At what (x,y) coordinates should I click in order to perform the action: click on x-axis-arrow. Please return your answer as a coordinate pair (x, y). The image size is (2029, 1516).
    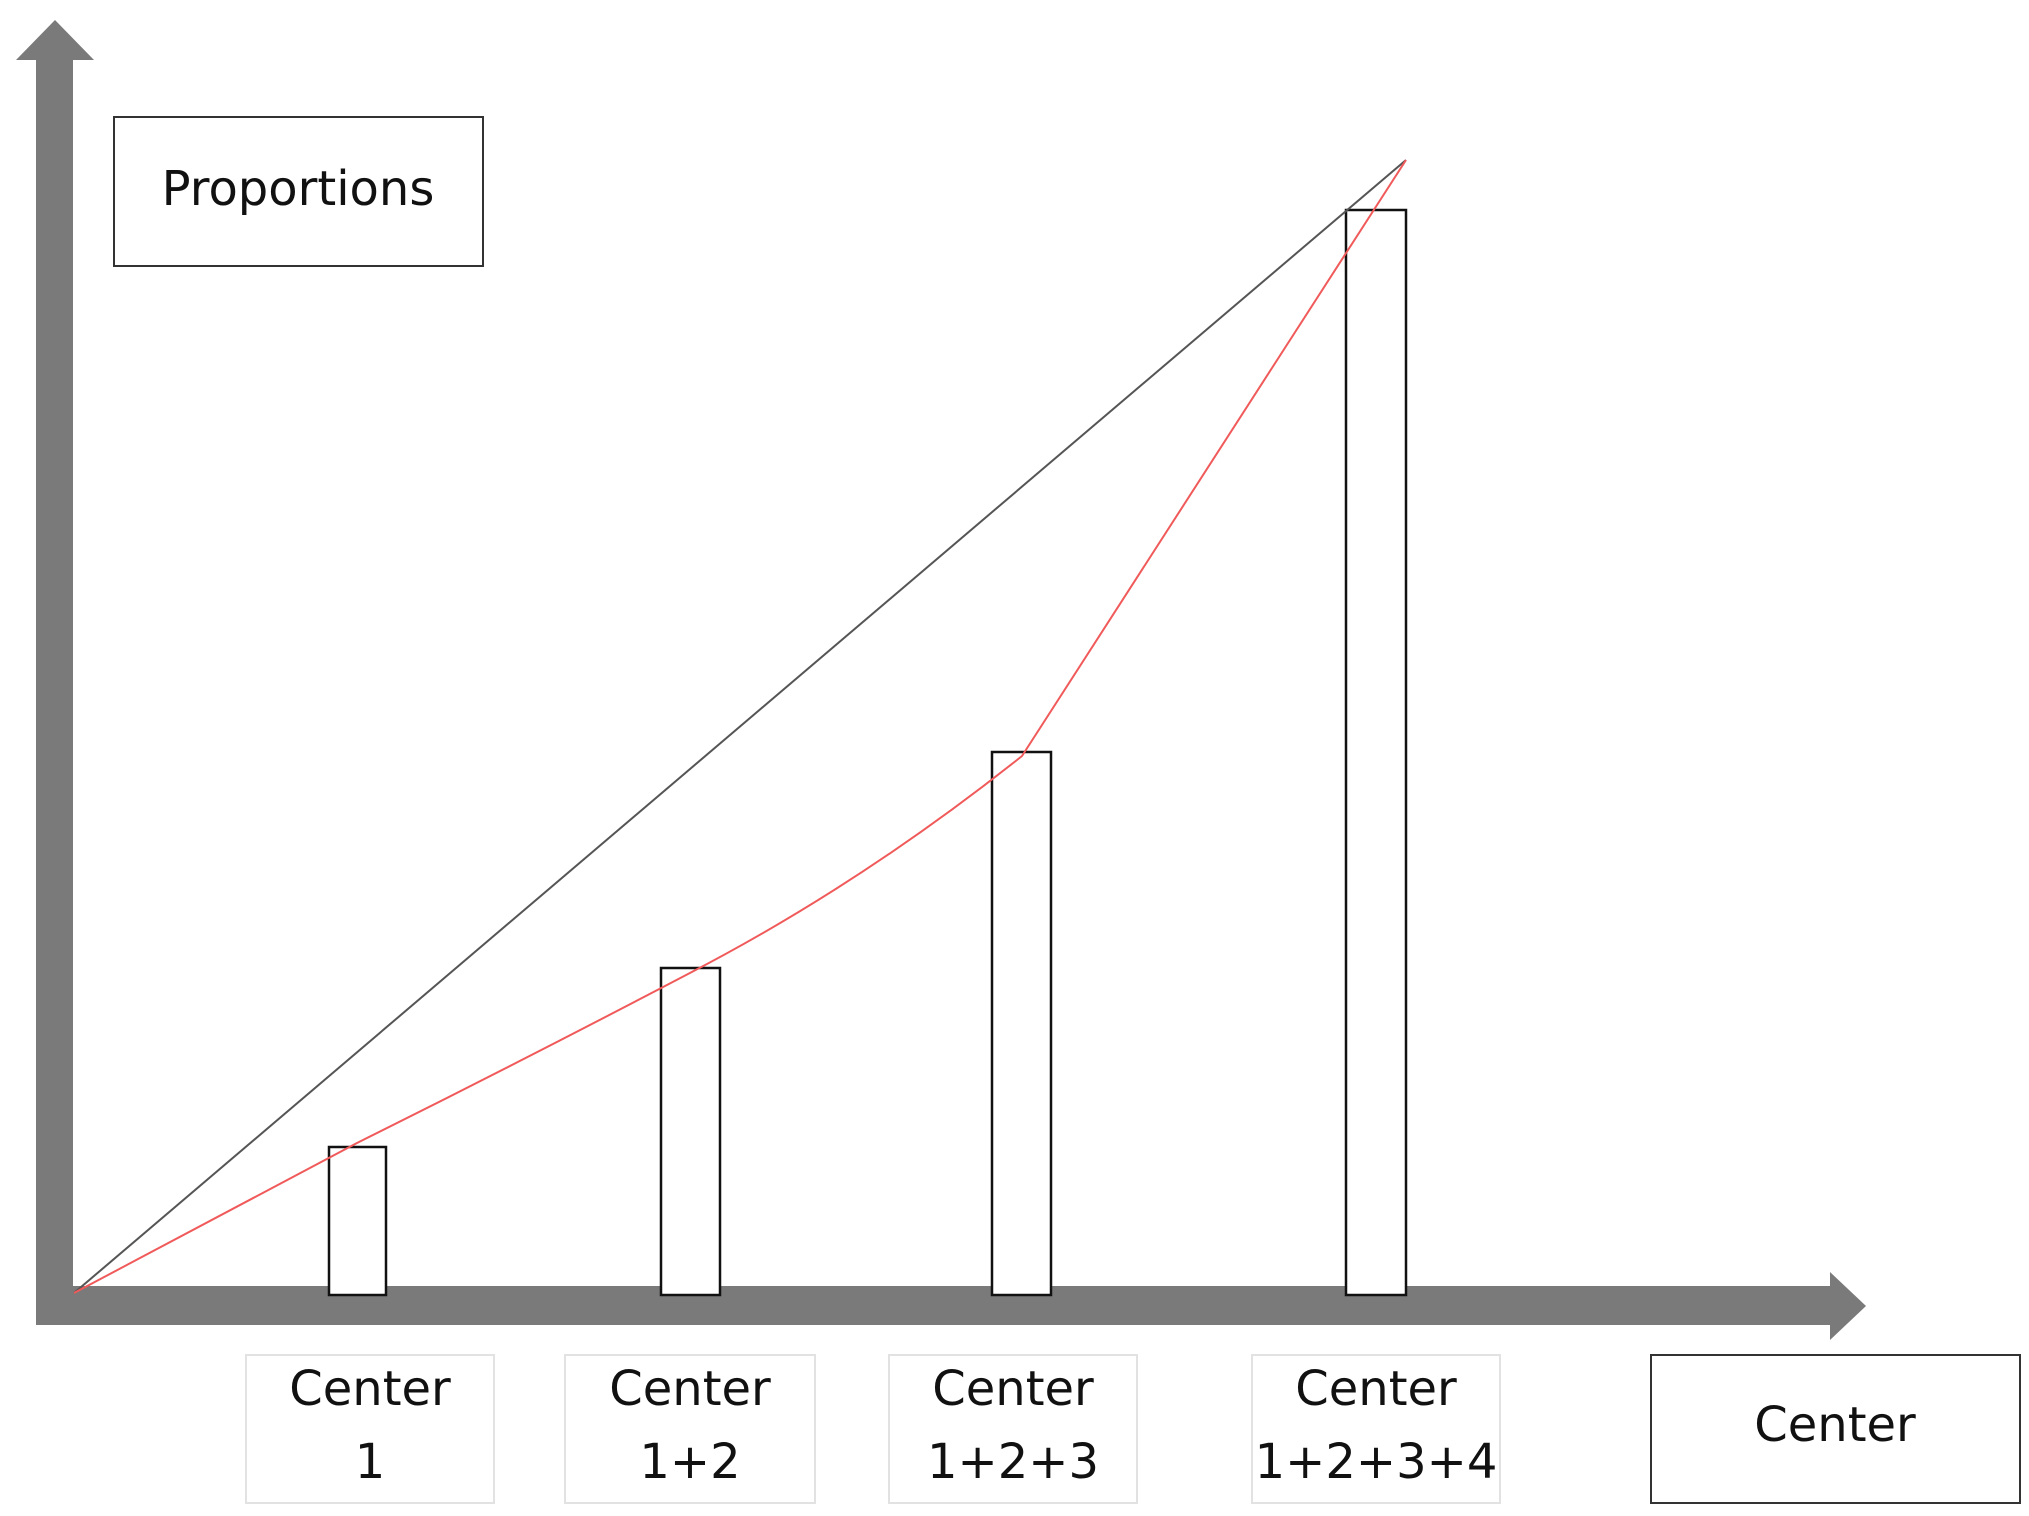
    Looking at the image, I should click on (1848, 1306).